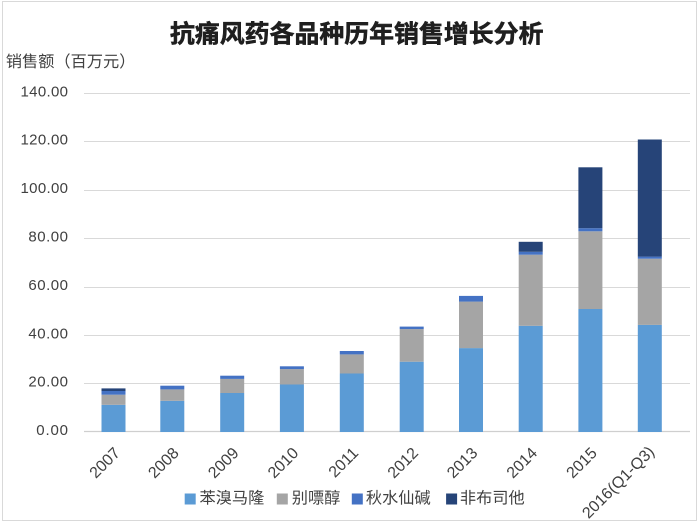 This screenshot has width=700, height=527. I want to click on svg-text: 140.00, so click(45, 91).